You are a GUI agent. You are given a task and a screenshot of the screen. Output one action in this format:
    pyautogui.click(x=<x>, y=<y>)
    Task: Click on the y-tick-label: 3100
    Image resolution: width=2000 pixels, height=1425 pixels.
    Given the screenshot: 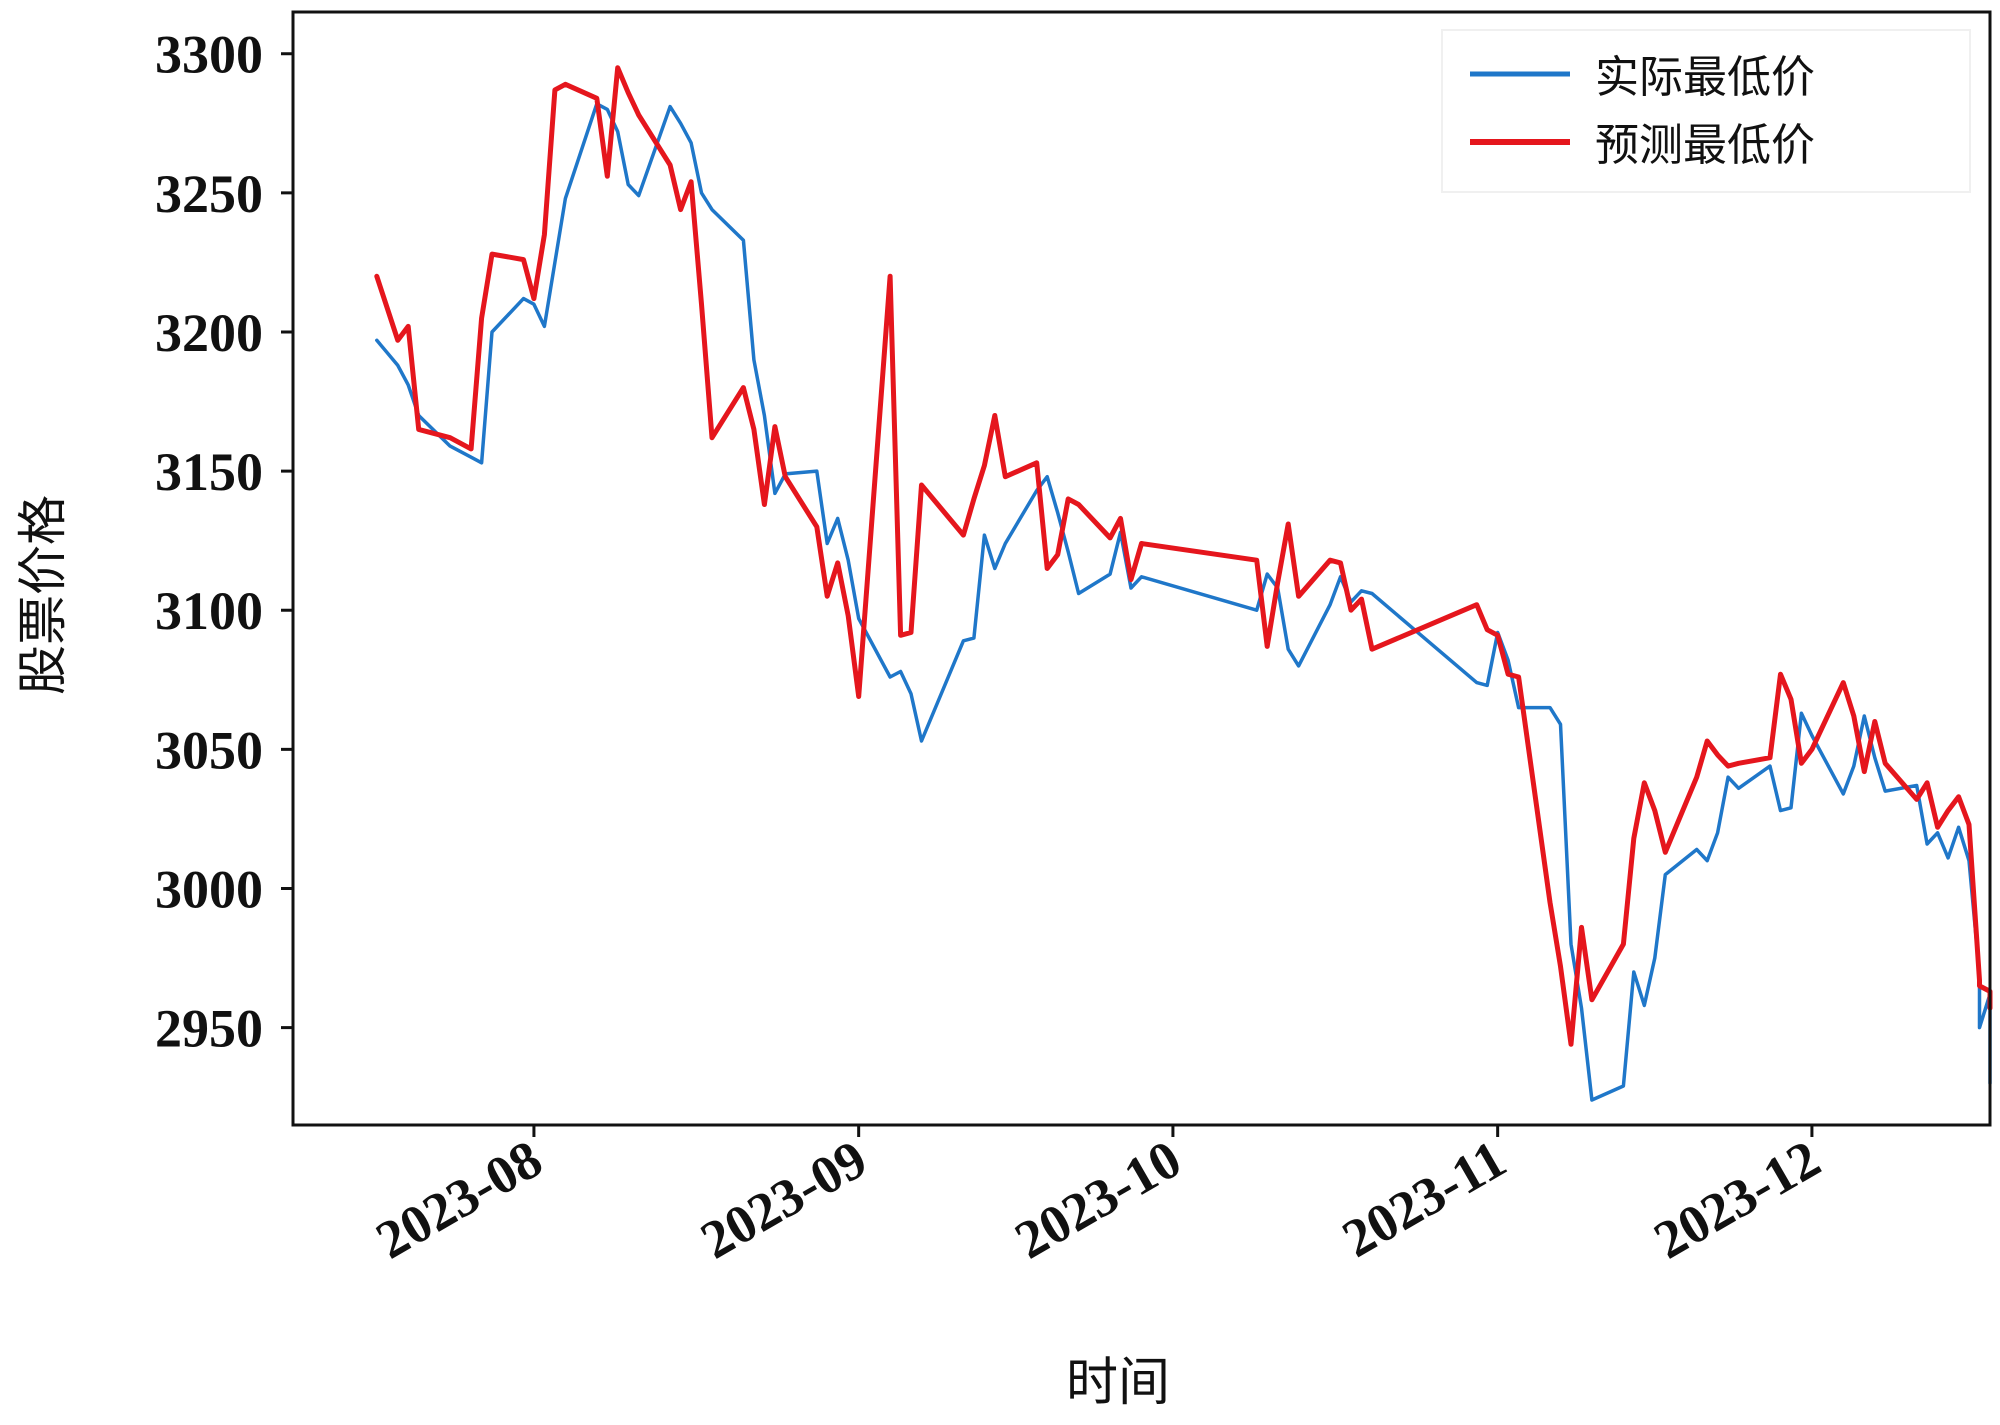 What is the action you would take?
    pyautogui.click(x=209, y=611)
    